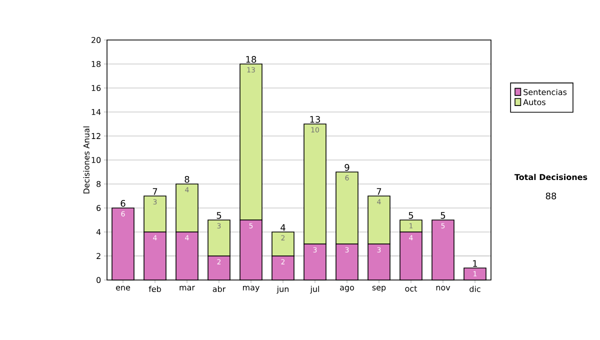  Describe the element at coordinates (251, 289) in the screenshot. I see `x-tick-label: may` at that location.